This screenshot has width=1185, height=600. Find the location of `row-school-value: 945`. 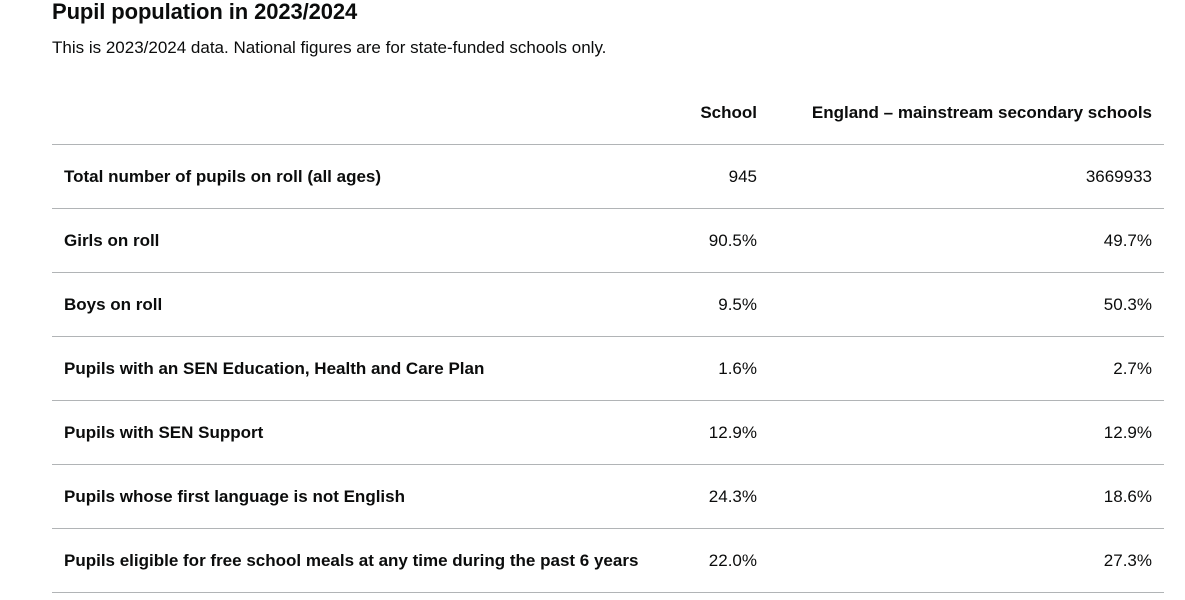

row-school-value: 945 is located at coordinates (742, 176).